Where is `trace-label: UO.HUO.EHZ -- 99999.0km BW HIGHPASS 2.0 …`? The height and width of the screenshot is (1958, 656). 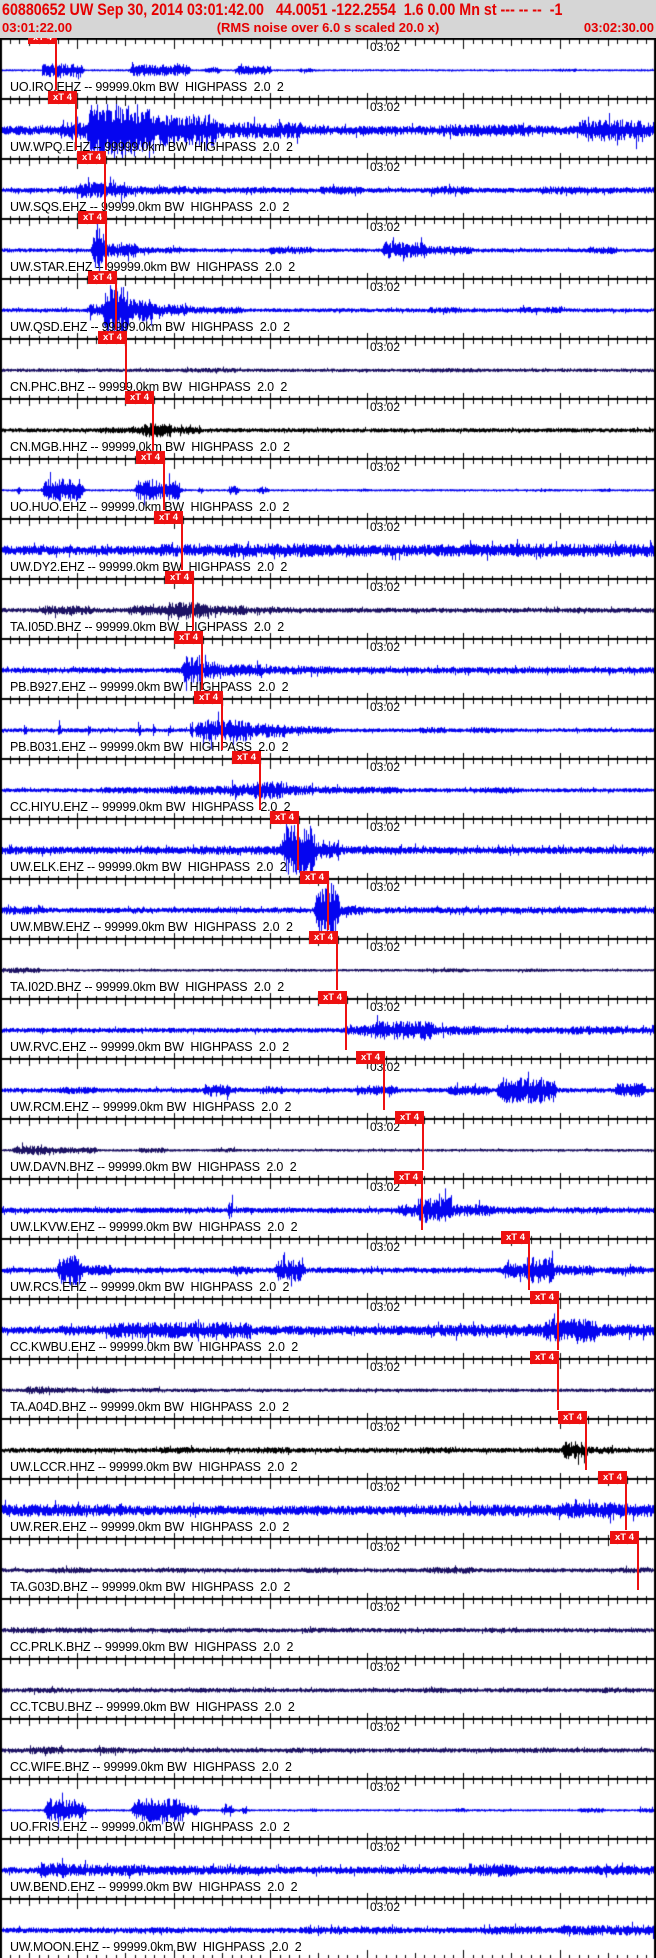
trace-label: UO.HUO.EHZ -- 99999.0km BW HIGHPASS 2.0 … is located at coordinates (150, 507).